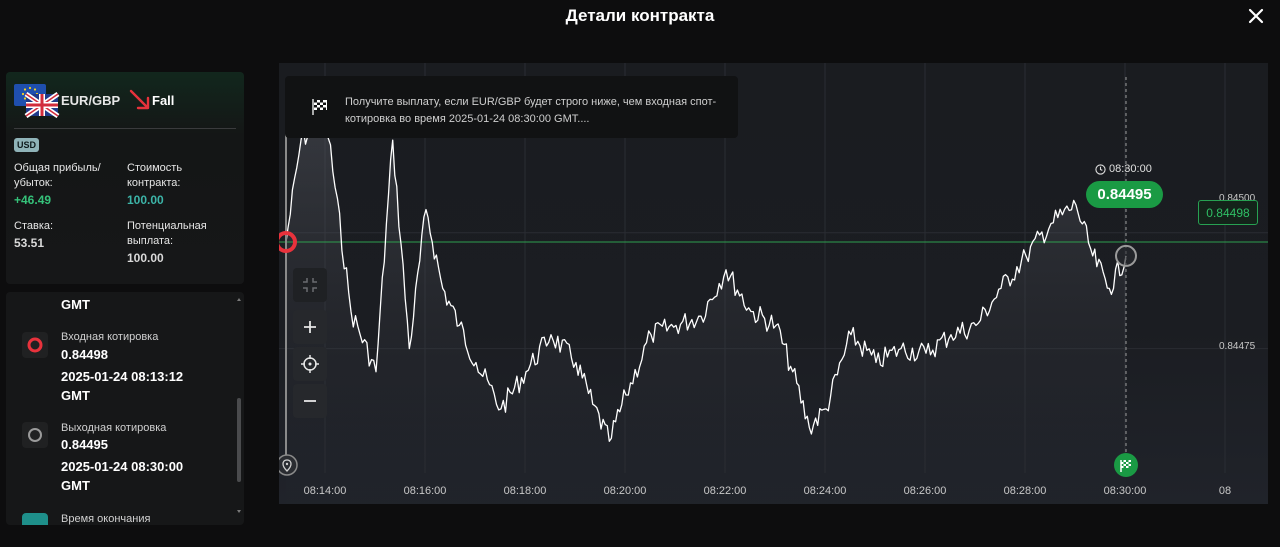 The height and width of the screenshot is (547, 1280). I want to click on entry-spot-label: Входная котировка, so click(110, 337).